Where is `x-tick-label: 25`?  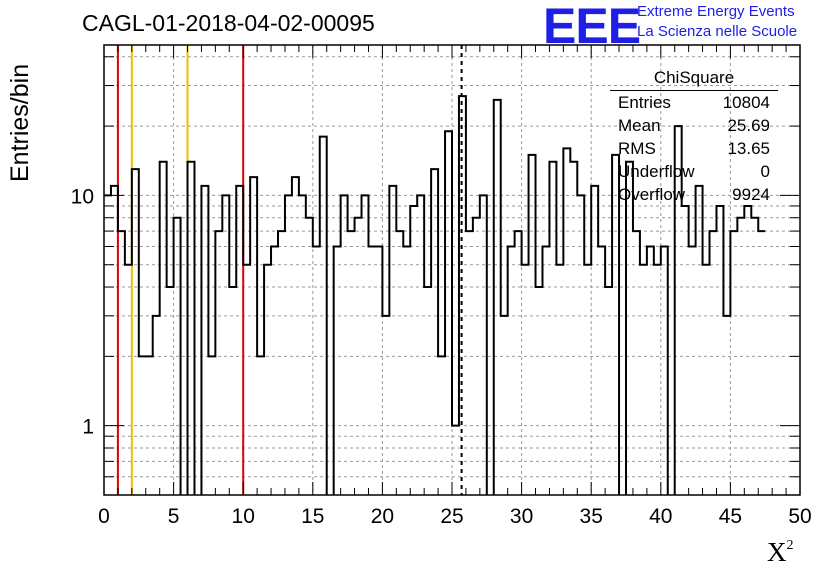
x-tick-label: 25 is located at coordinates (451, 516).